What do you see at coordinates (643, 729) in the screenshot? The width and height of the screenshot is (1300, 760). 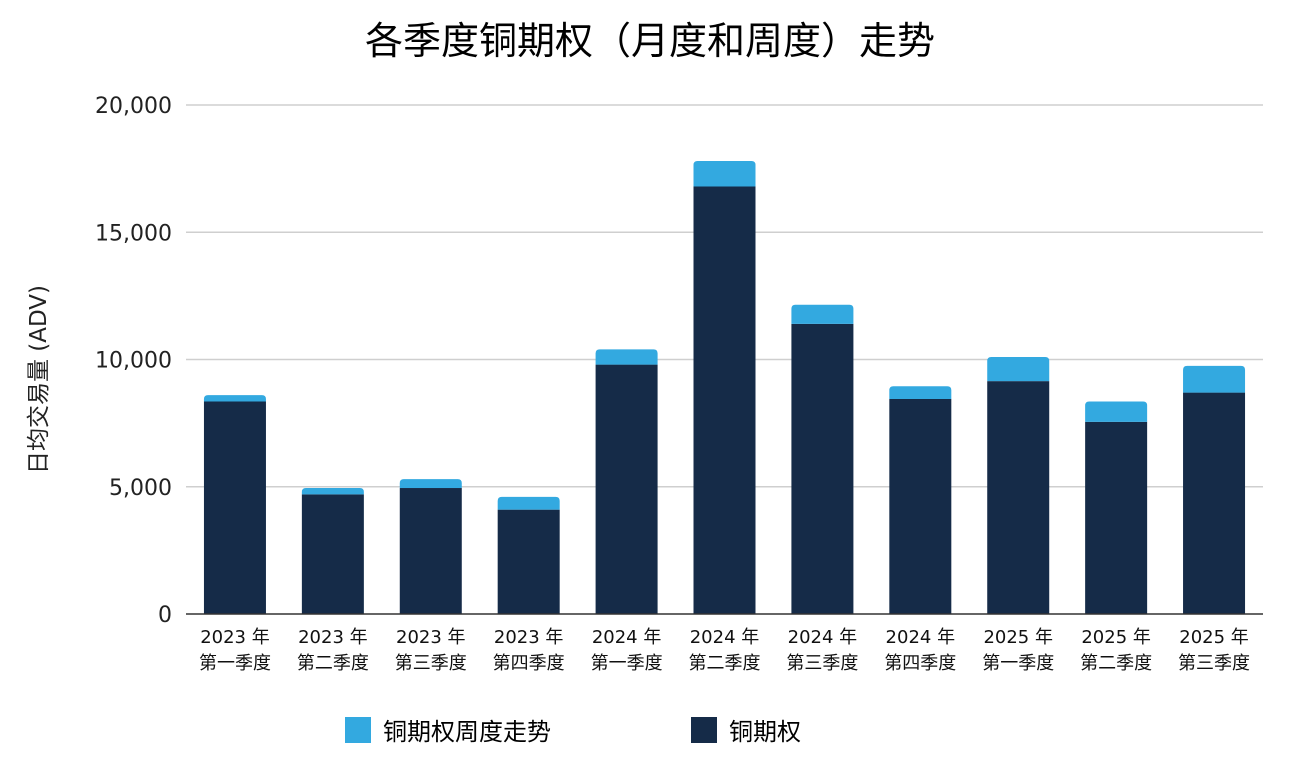 I see `chart-legend: 铜期权周度走势 铜期权` at bounding box center [643, 729].